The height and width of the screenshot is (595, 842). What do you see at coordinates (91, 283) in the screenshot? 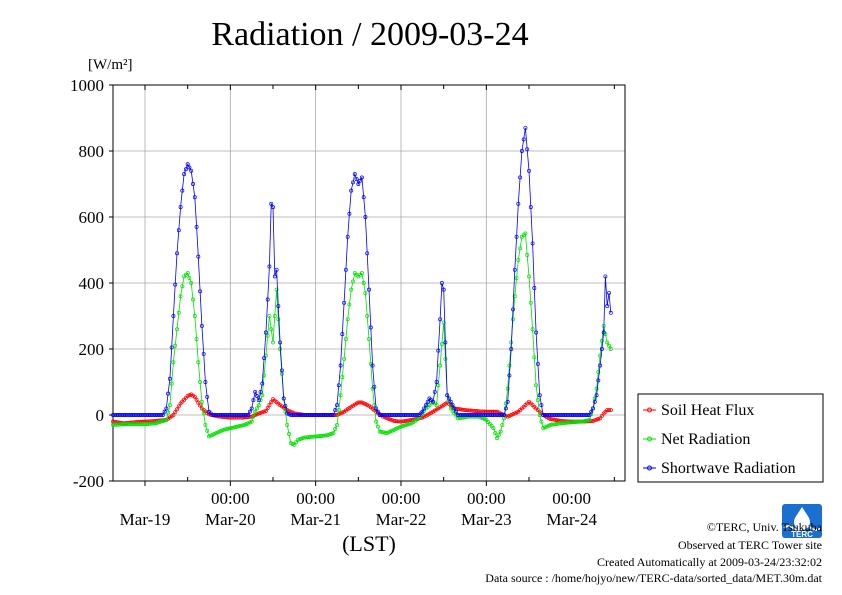
I see `y-axis: -200 0 200 400 600 800 1000` at bounding box center [91, 283].